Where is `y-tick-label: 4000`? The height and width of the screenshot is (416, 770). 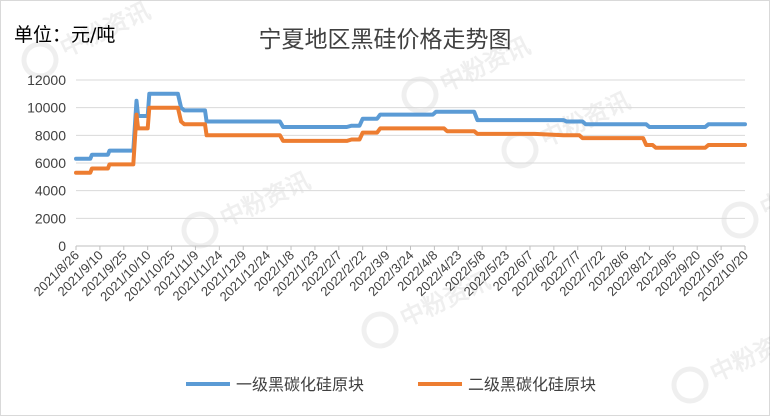 y-tick-label: 4000 is located at coordinates (50, 191).